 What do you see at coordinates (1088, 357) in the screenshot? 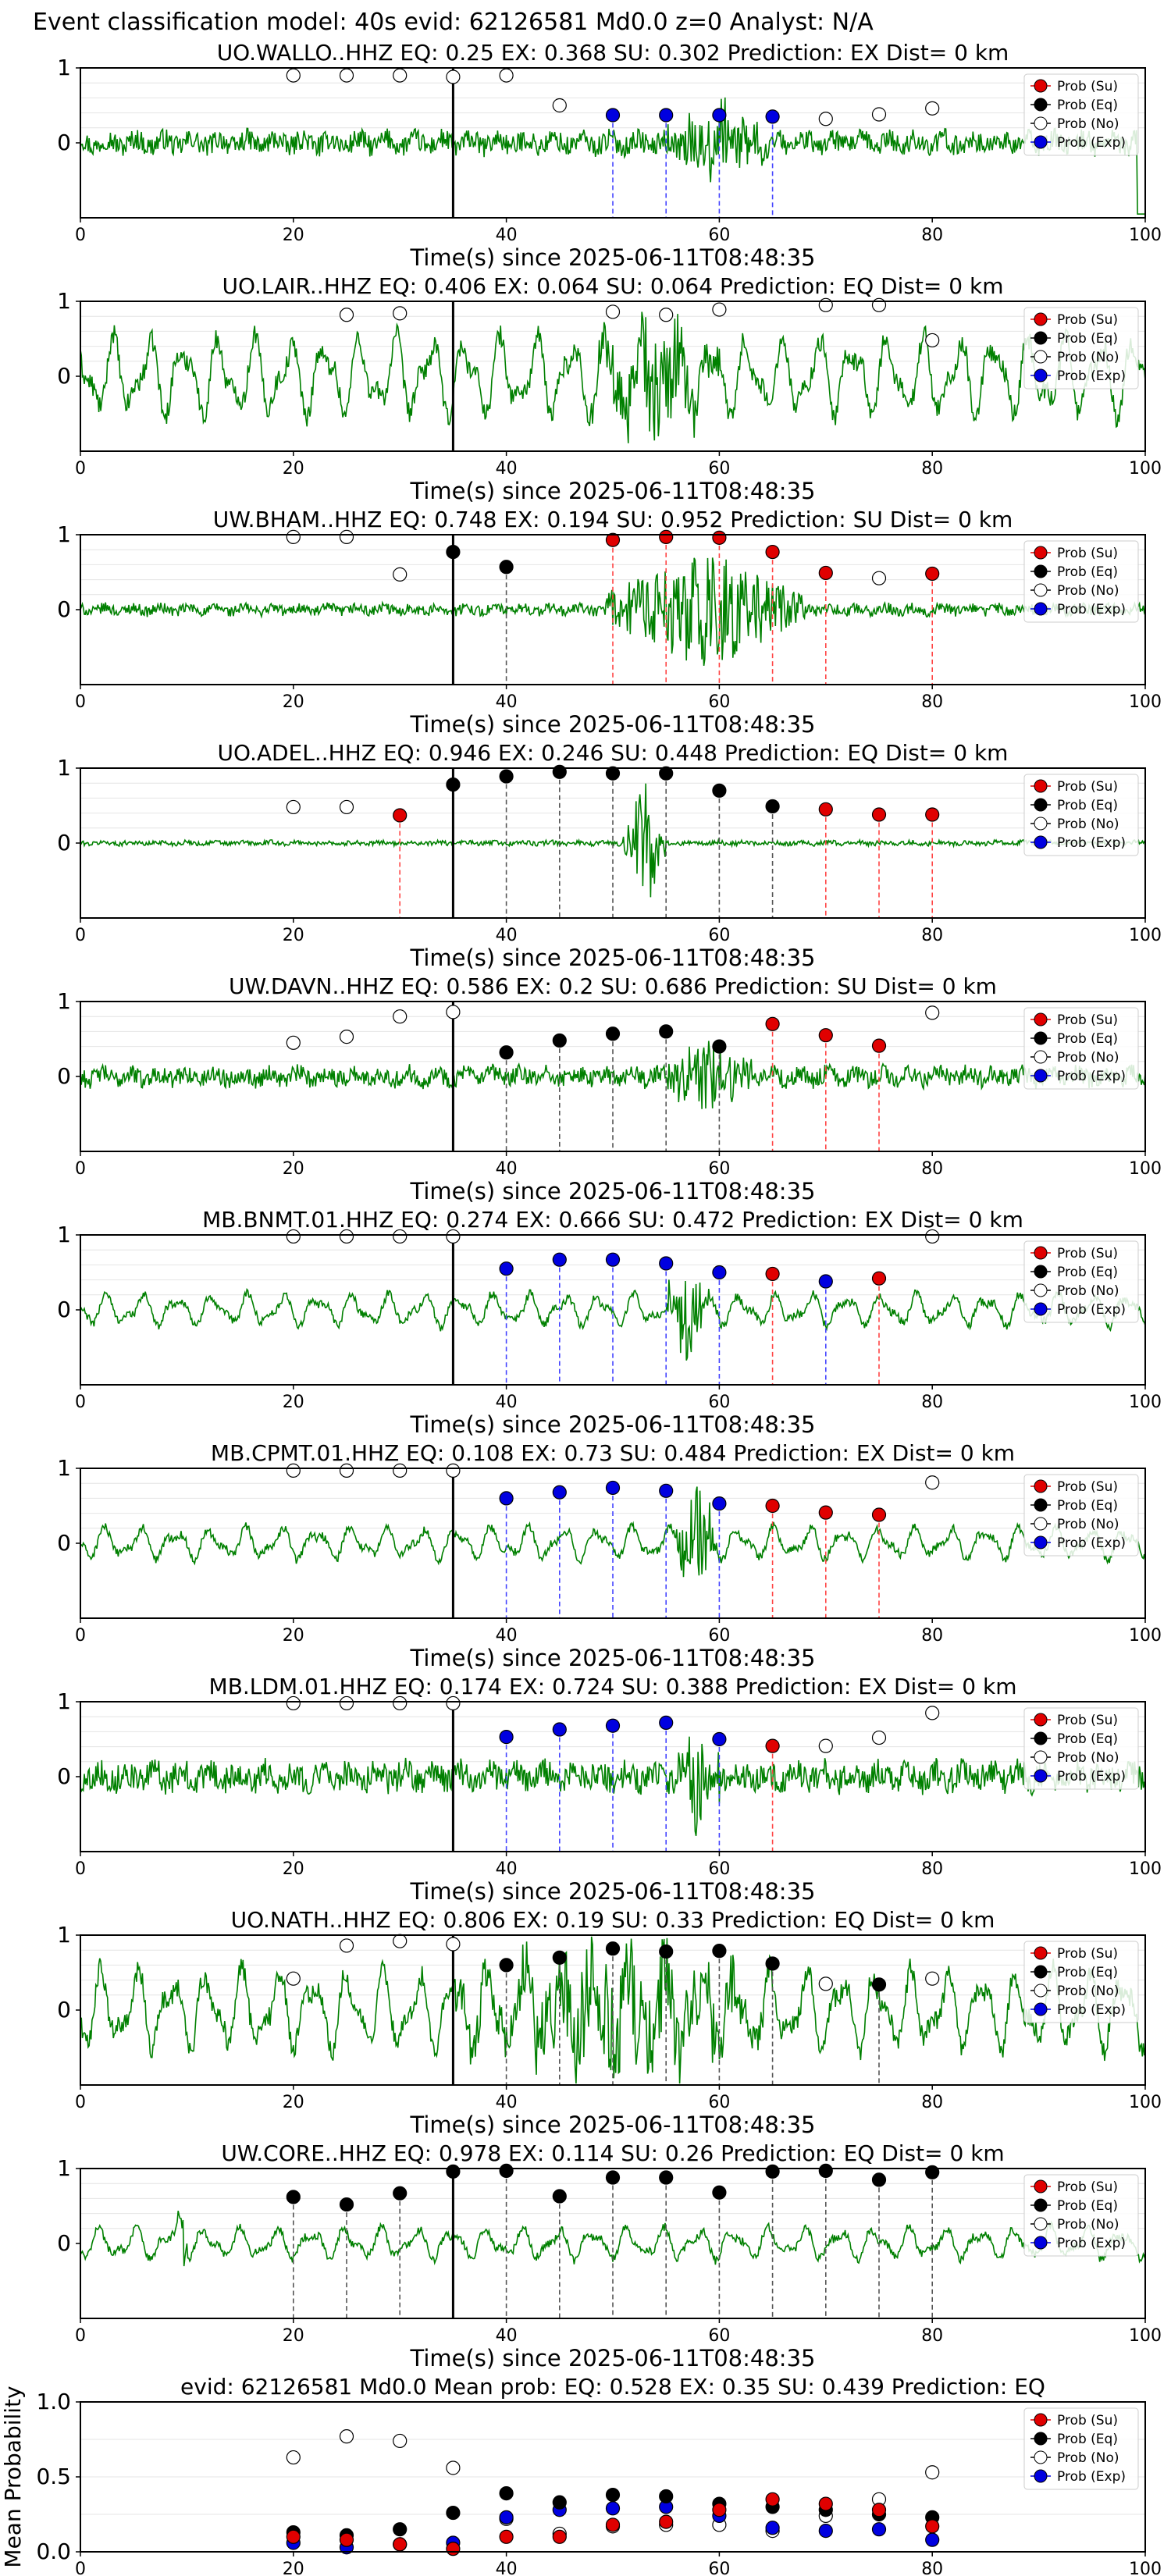
I see `panel-2-legend-label-2: Prob (No)` at bounding box center [1088, 357].